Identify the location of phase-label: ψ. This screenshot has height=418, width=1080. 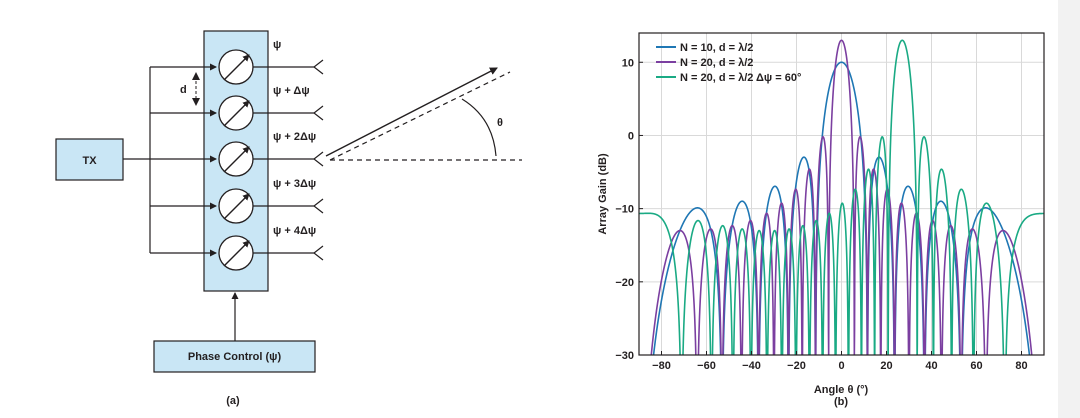
(277, 45).